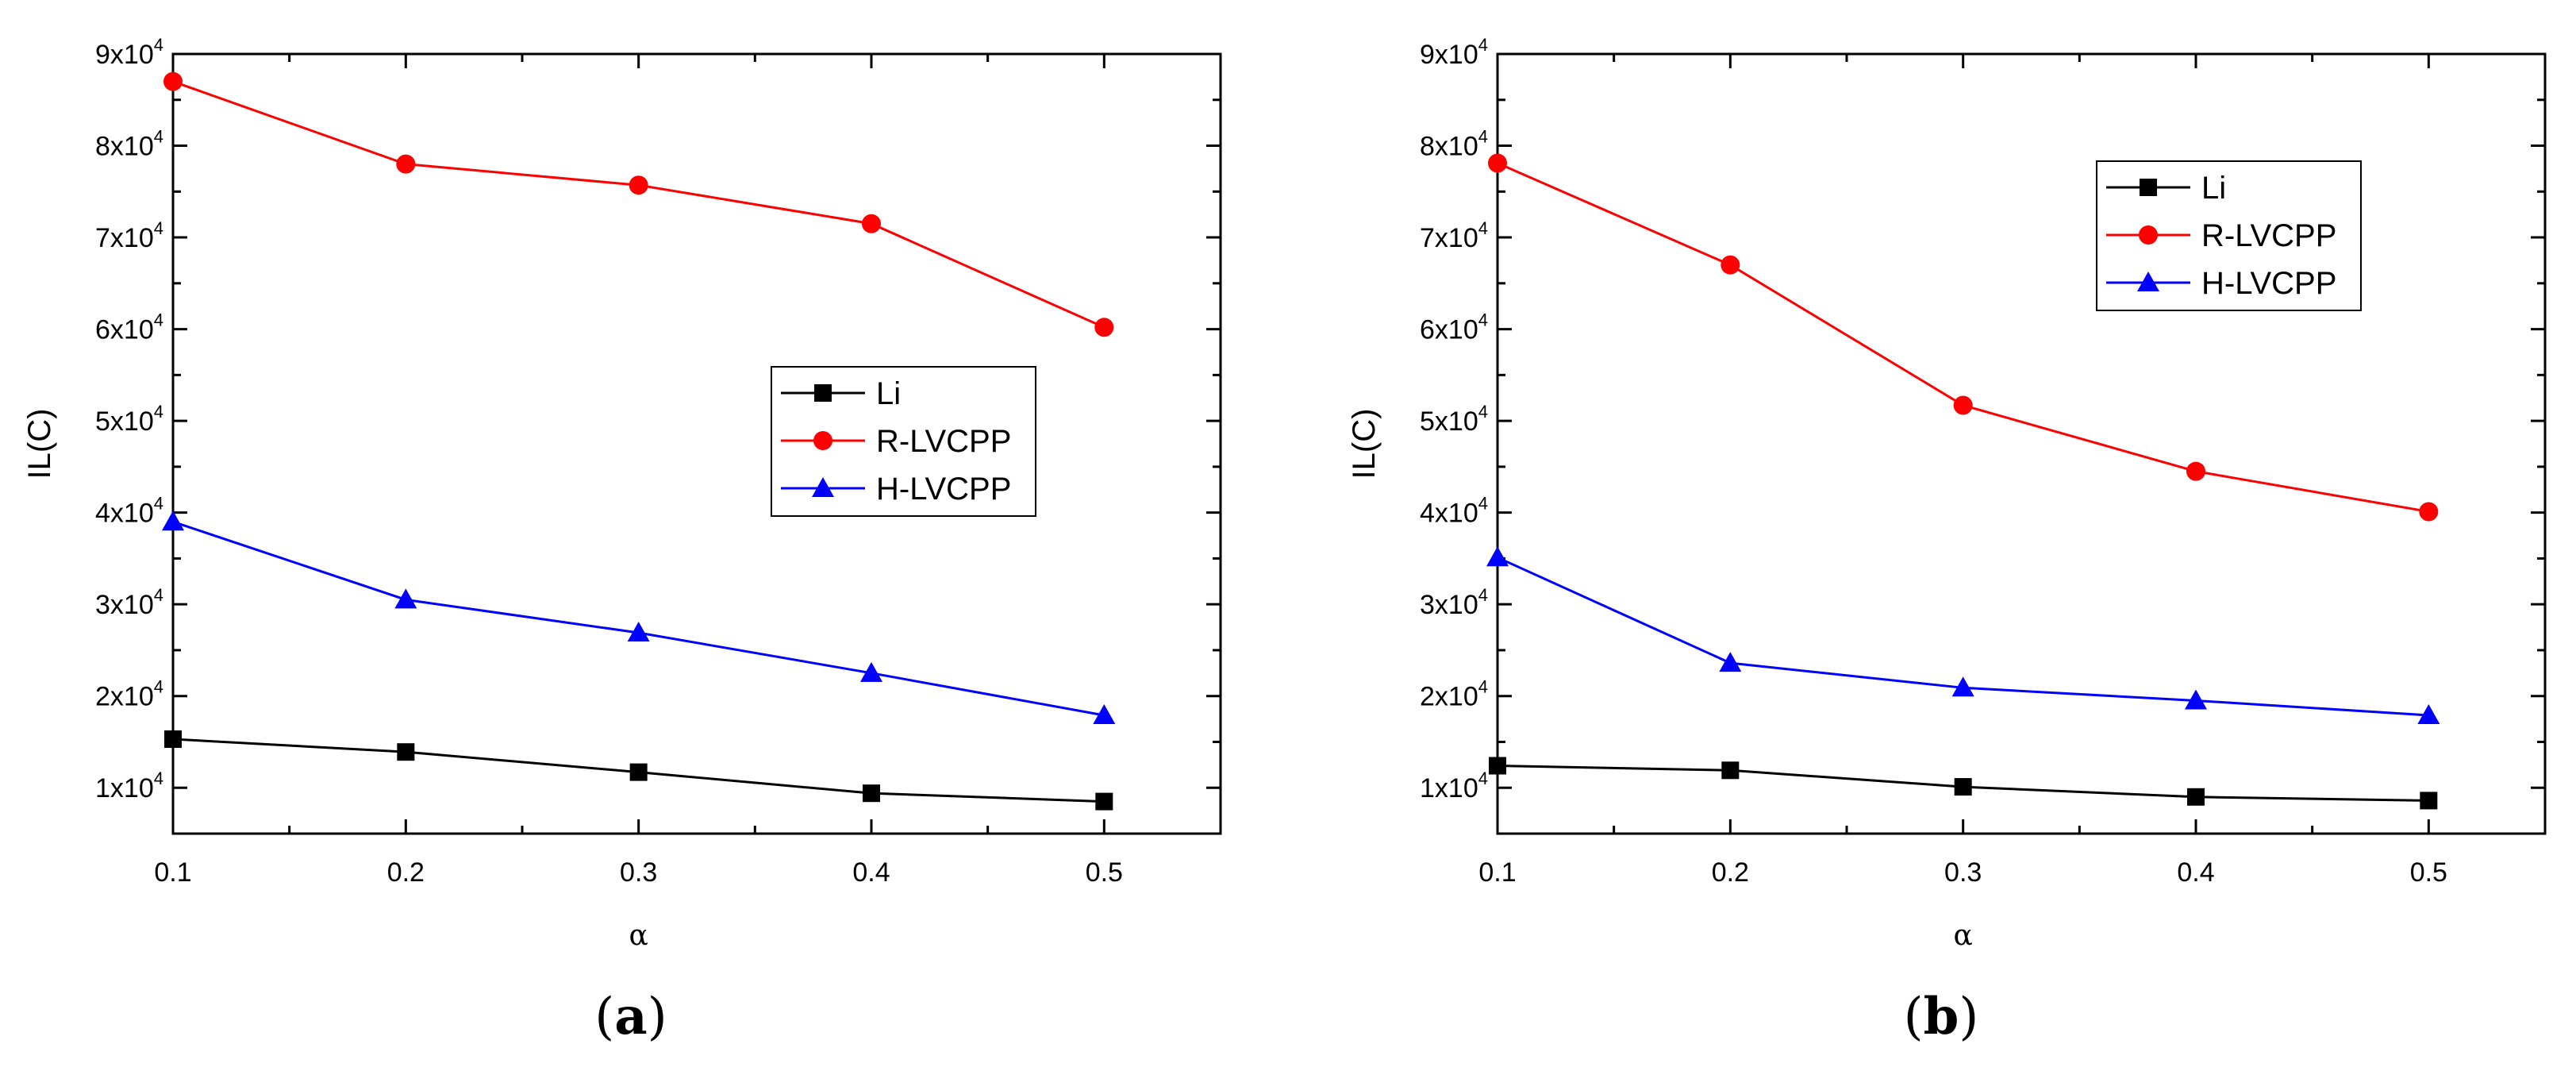 The image size is (2576, 1071). I want to click on series-r-lvcpp, so click(1964, 337).